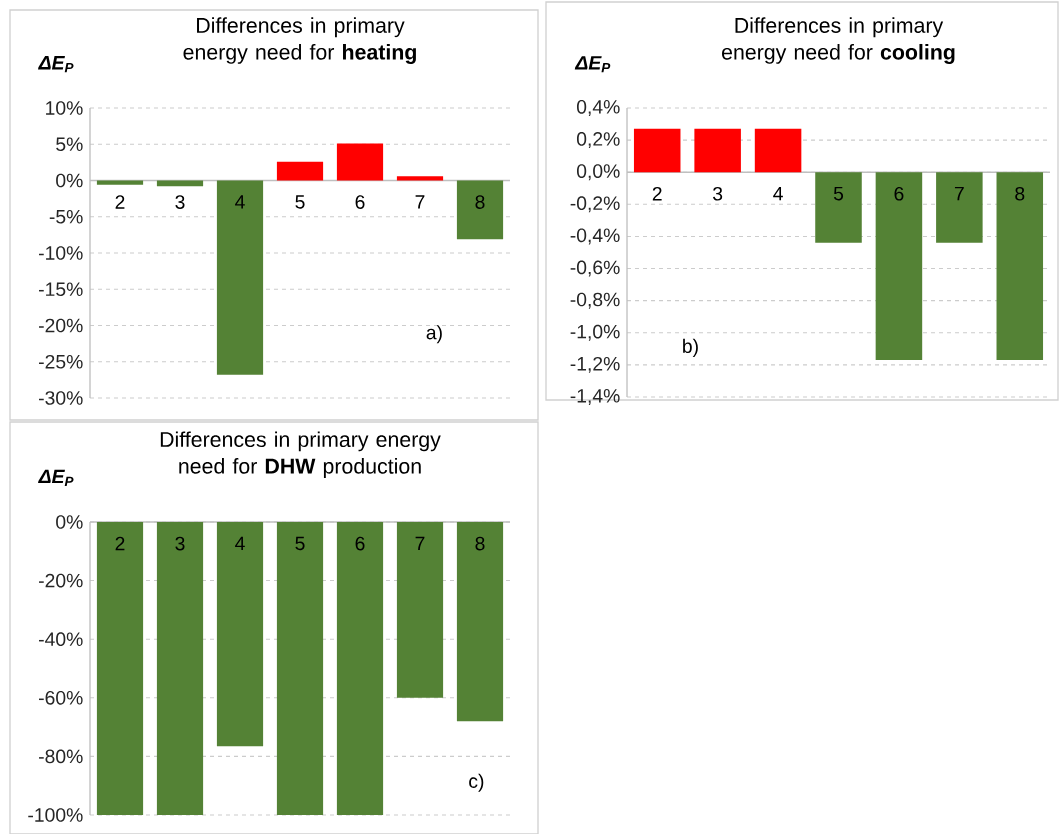  I want to click on y-tick-label: -1,0%, so click(595, 332).